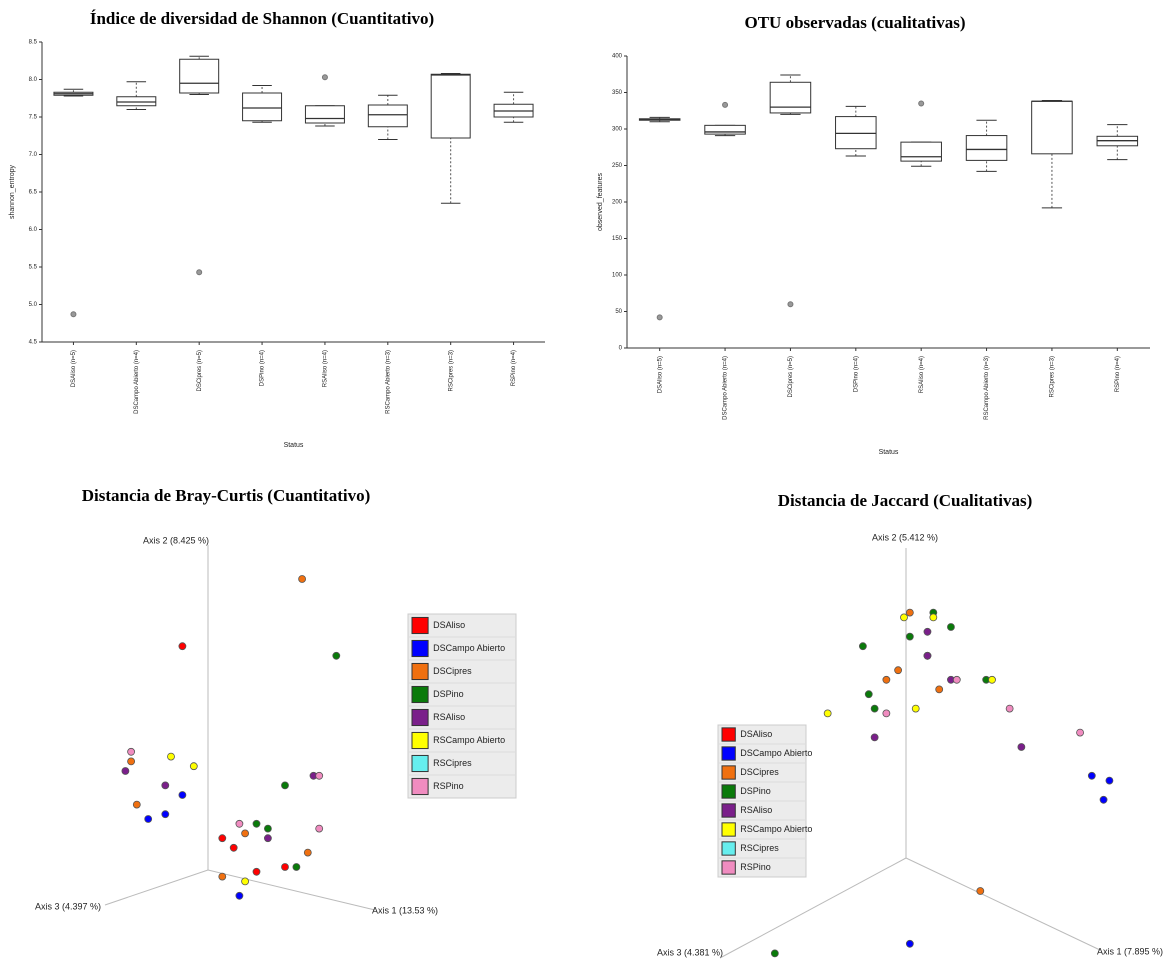 The height and width of the screenshot is (963, 1174). Describe the element at coordinates (33, 155) in the screenshot. I see `y-tick-label: 7.0` at that location.